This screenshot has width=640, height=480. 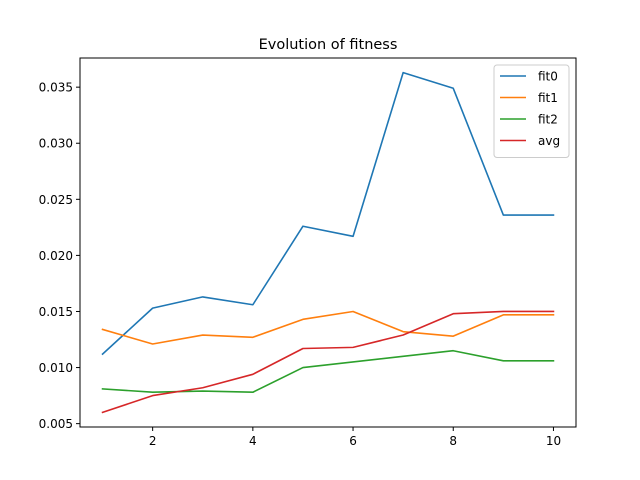 What do you see at coordinates (56, 88) in the screenshot?
I see `y-tick-label: 0.035` at bounding box center [56, 88].